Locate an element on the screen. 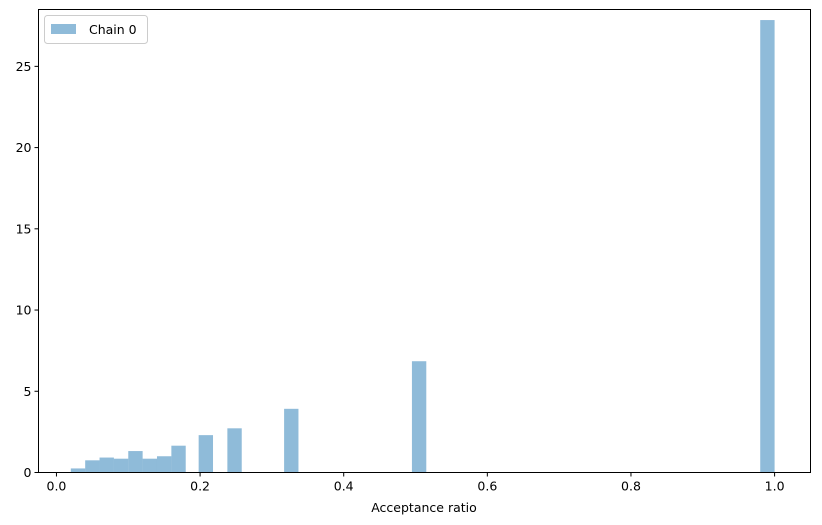 The height and width of the screenshot is (525, 822). legend-label: Chain 0 is located at coordinates (113, 29).